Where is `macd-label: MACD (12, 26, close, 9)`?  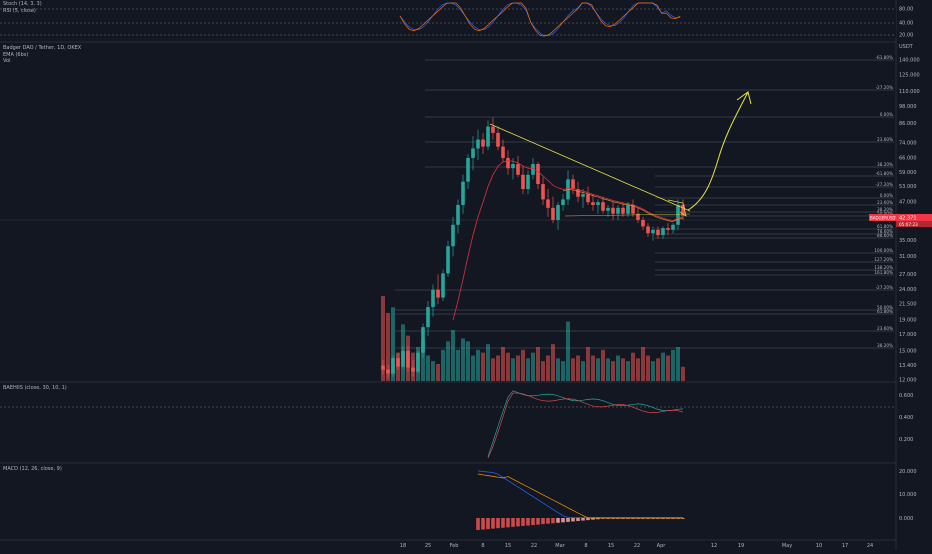
macd-label: MACD (12, 26, close, 9) is located at coordinates (32, 469).